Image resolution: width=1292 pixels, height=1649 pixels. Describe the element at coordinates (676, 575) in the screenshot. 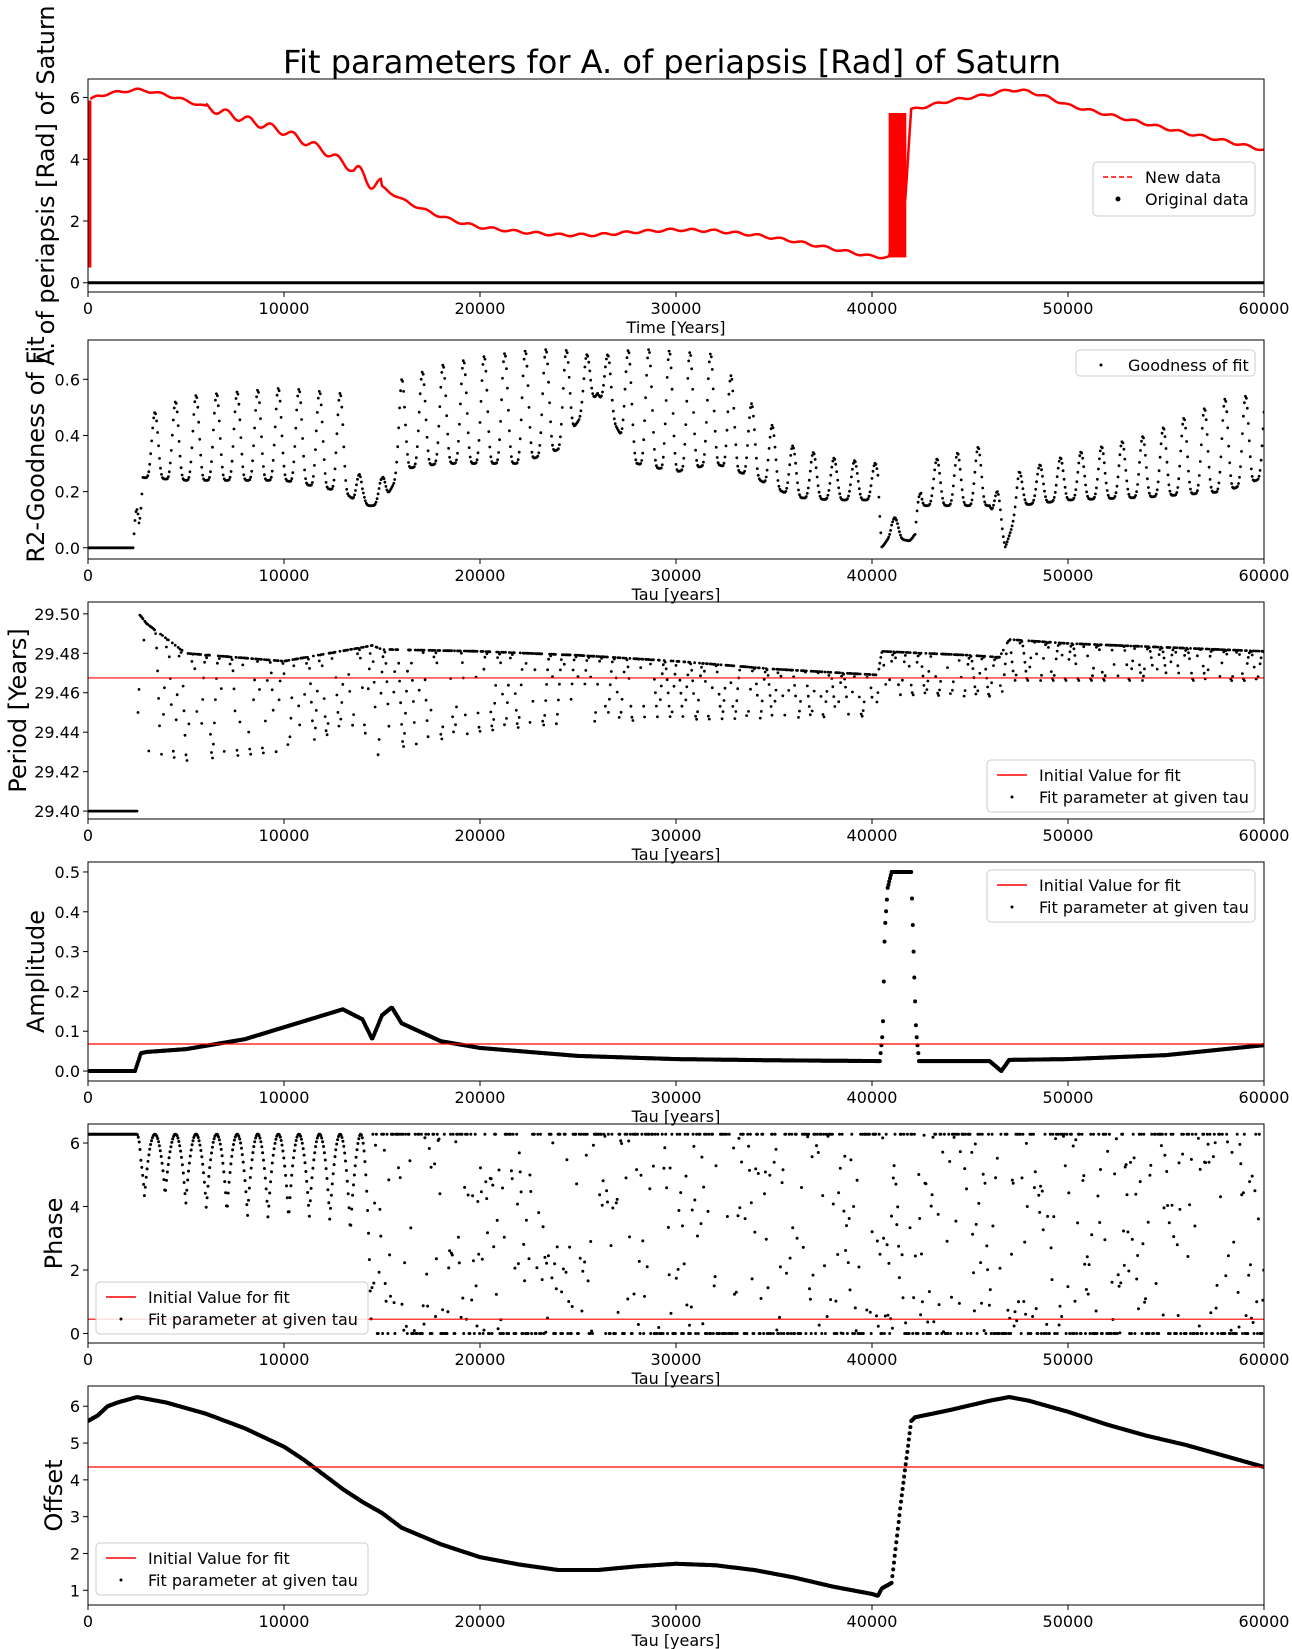

I see `x-tick-label: 30000` at that location.